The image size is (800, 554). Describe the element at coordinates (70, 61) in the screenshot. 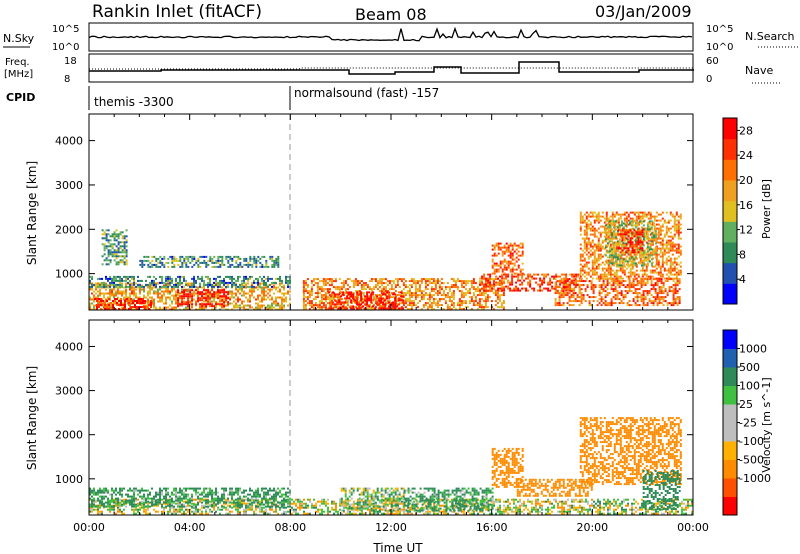

I see `freq-tick-top: 18` at that location.